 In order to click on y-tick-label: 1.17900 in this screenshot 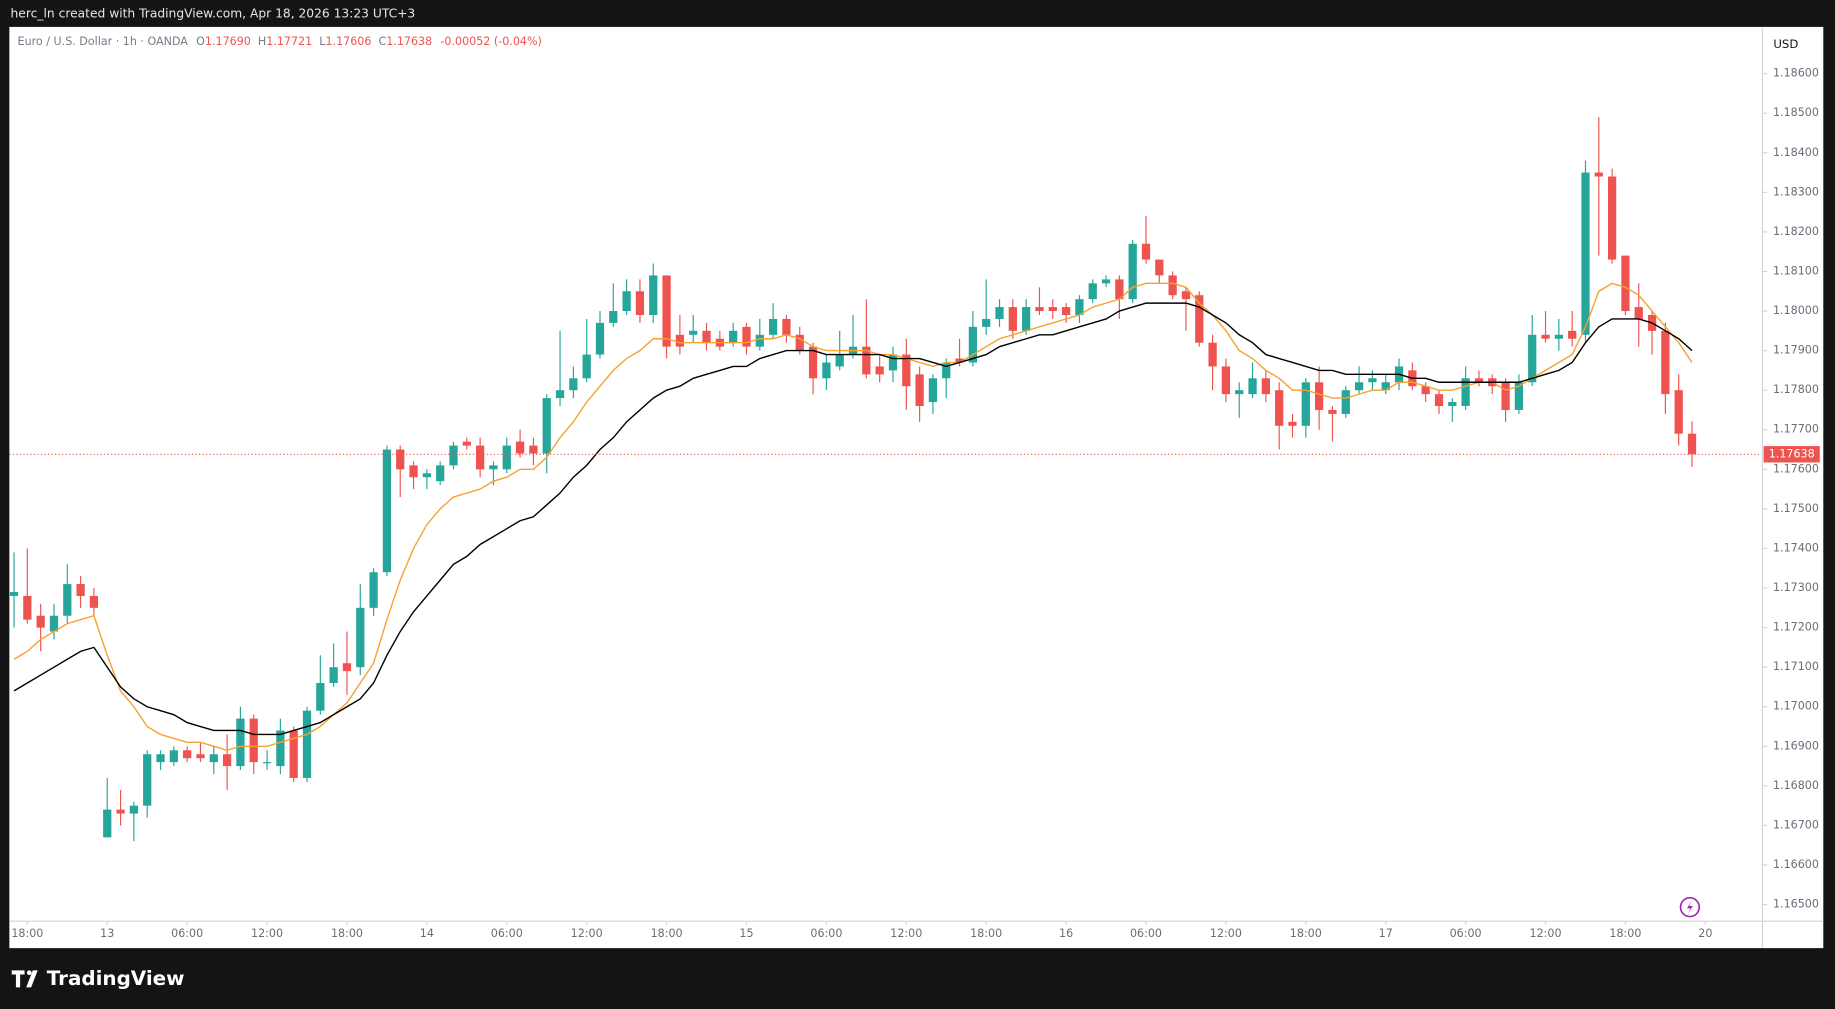, I will do `click(1796, 350)`.